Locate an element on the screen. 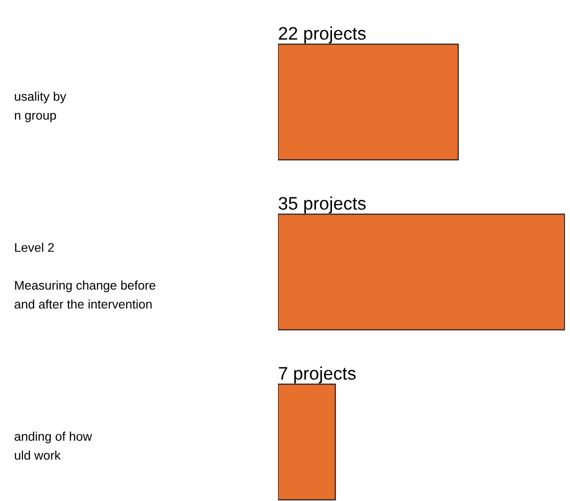 This screenshot has width=570, height=501. data-label: 35 projects is located at coordinates (322, 205).